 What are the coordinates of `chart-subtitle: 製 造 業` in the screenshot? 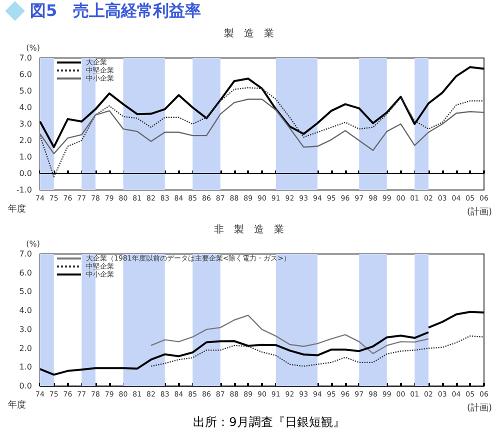 It's located at (249, 34).